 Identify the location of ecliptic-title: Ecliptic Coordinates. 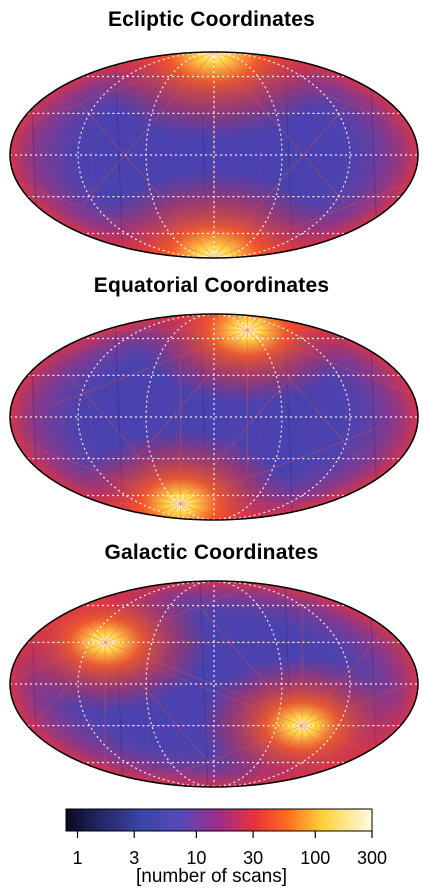
(211, 19).